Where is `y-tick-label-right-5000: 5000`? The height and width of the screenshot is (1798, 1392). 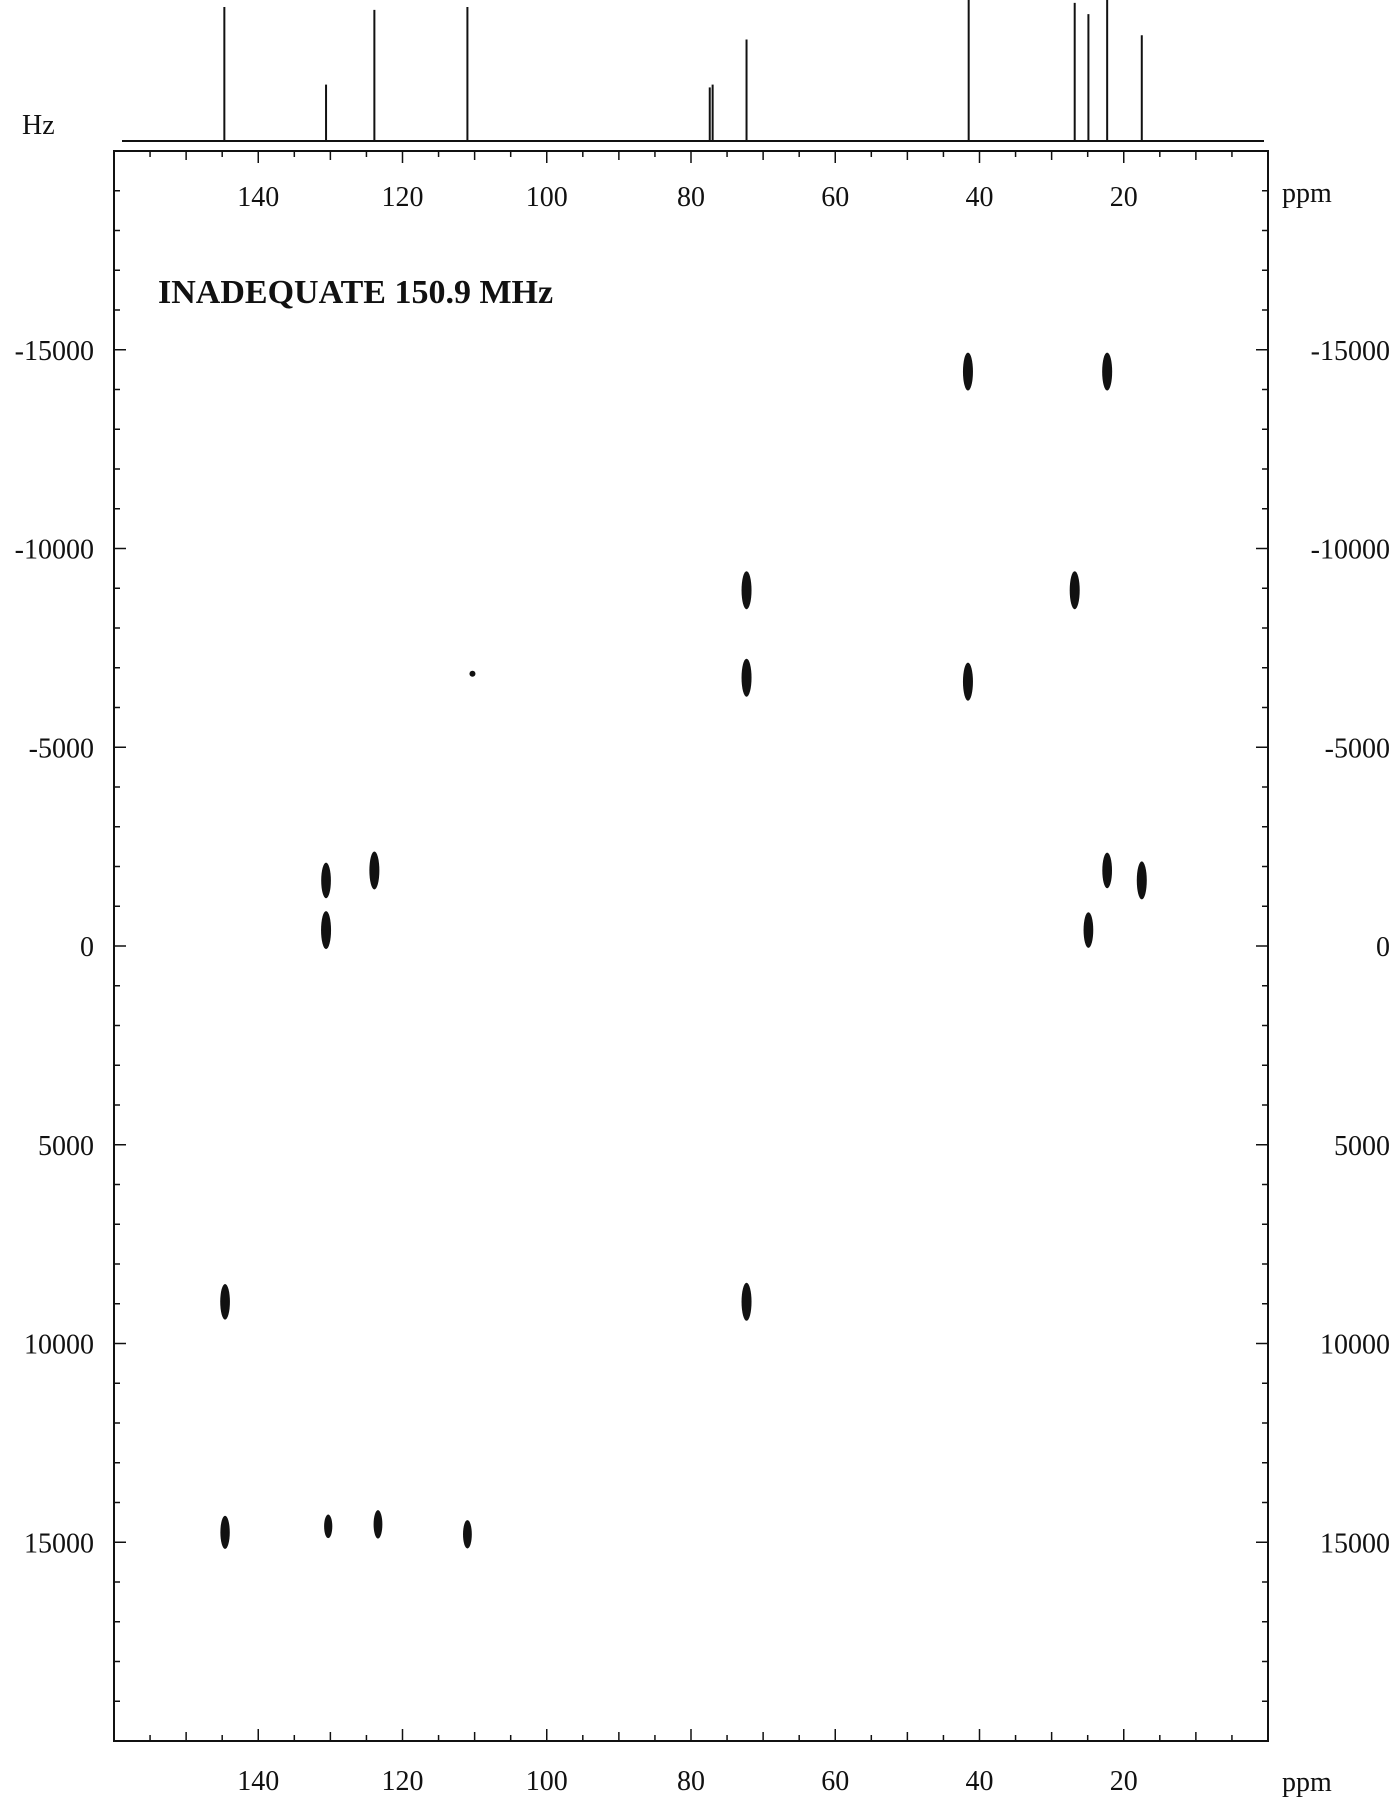
y-tick-label-right-5000: 5000 is located at coordinates (1362, 1146).